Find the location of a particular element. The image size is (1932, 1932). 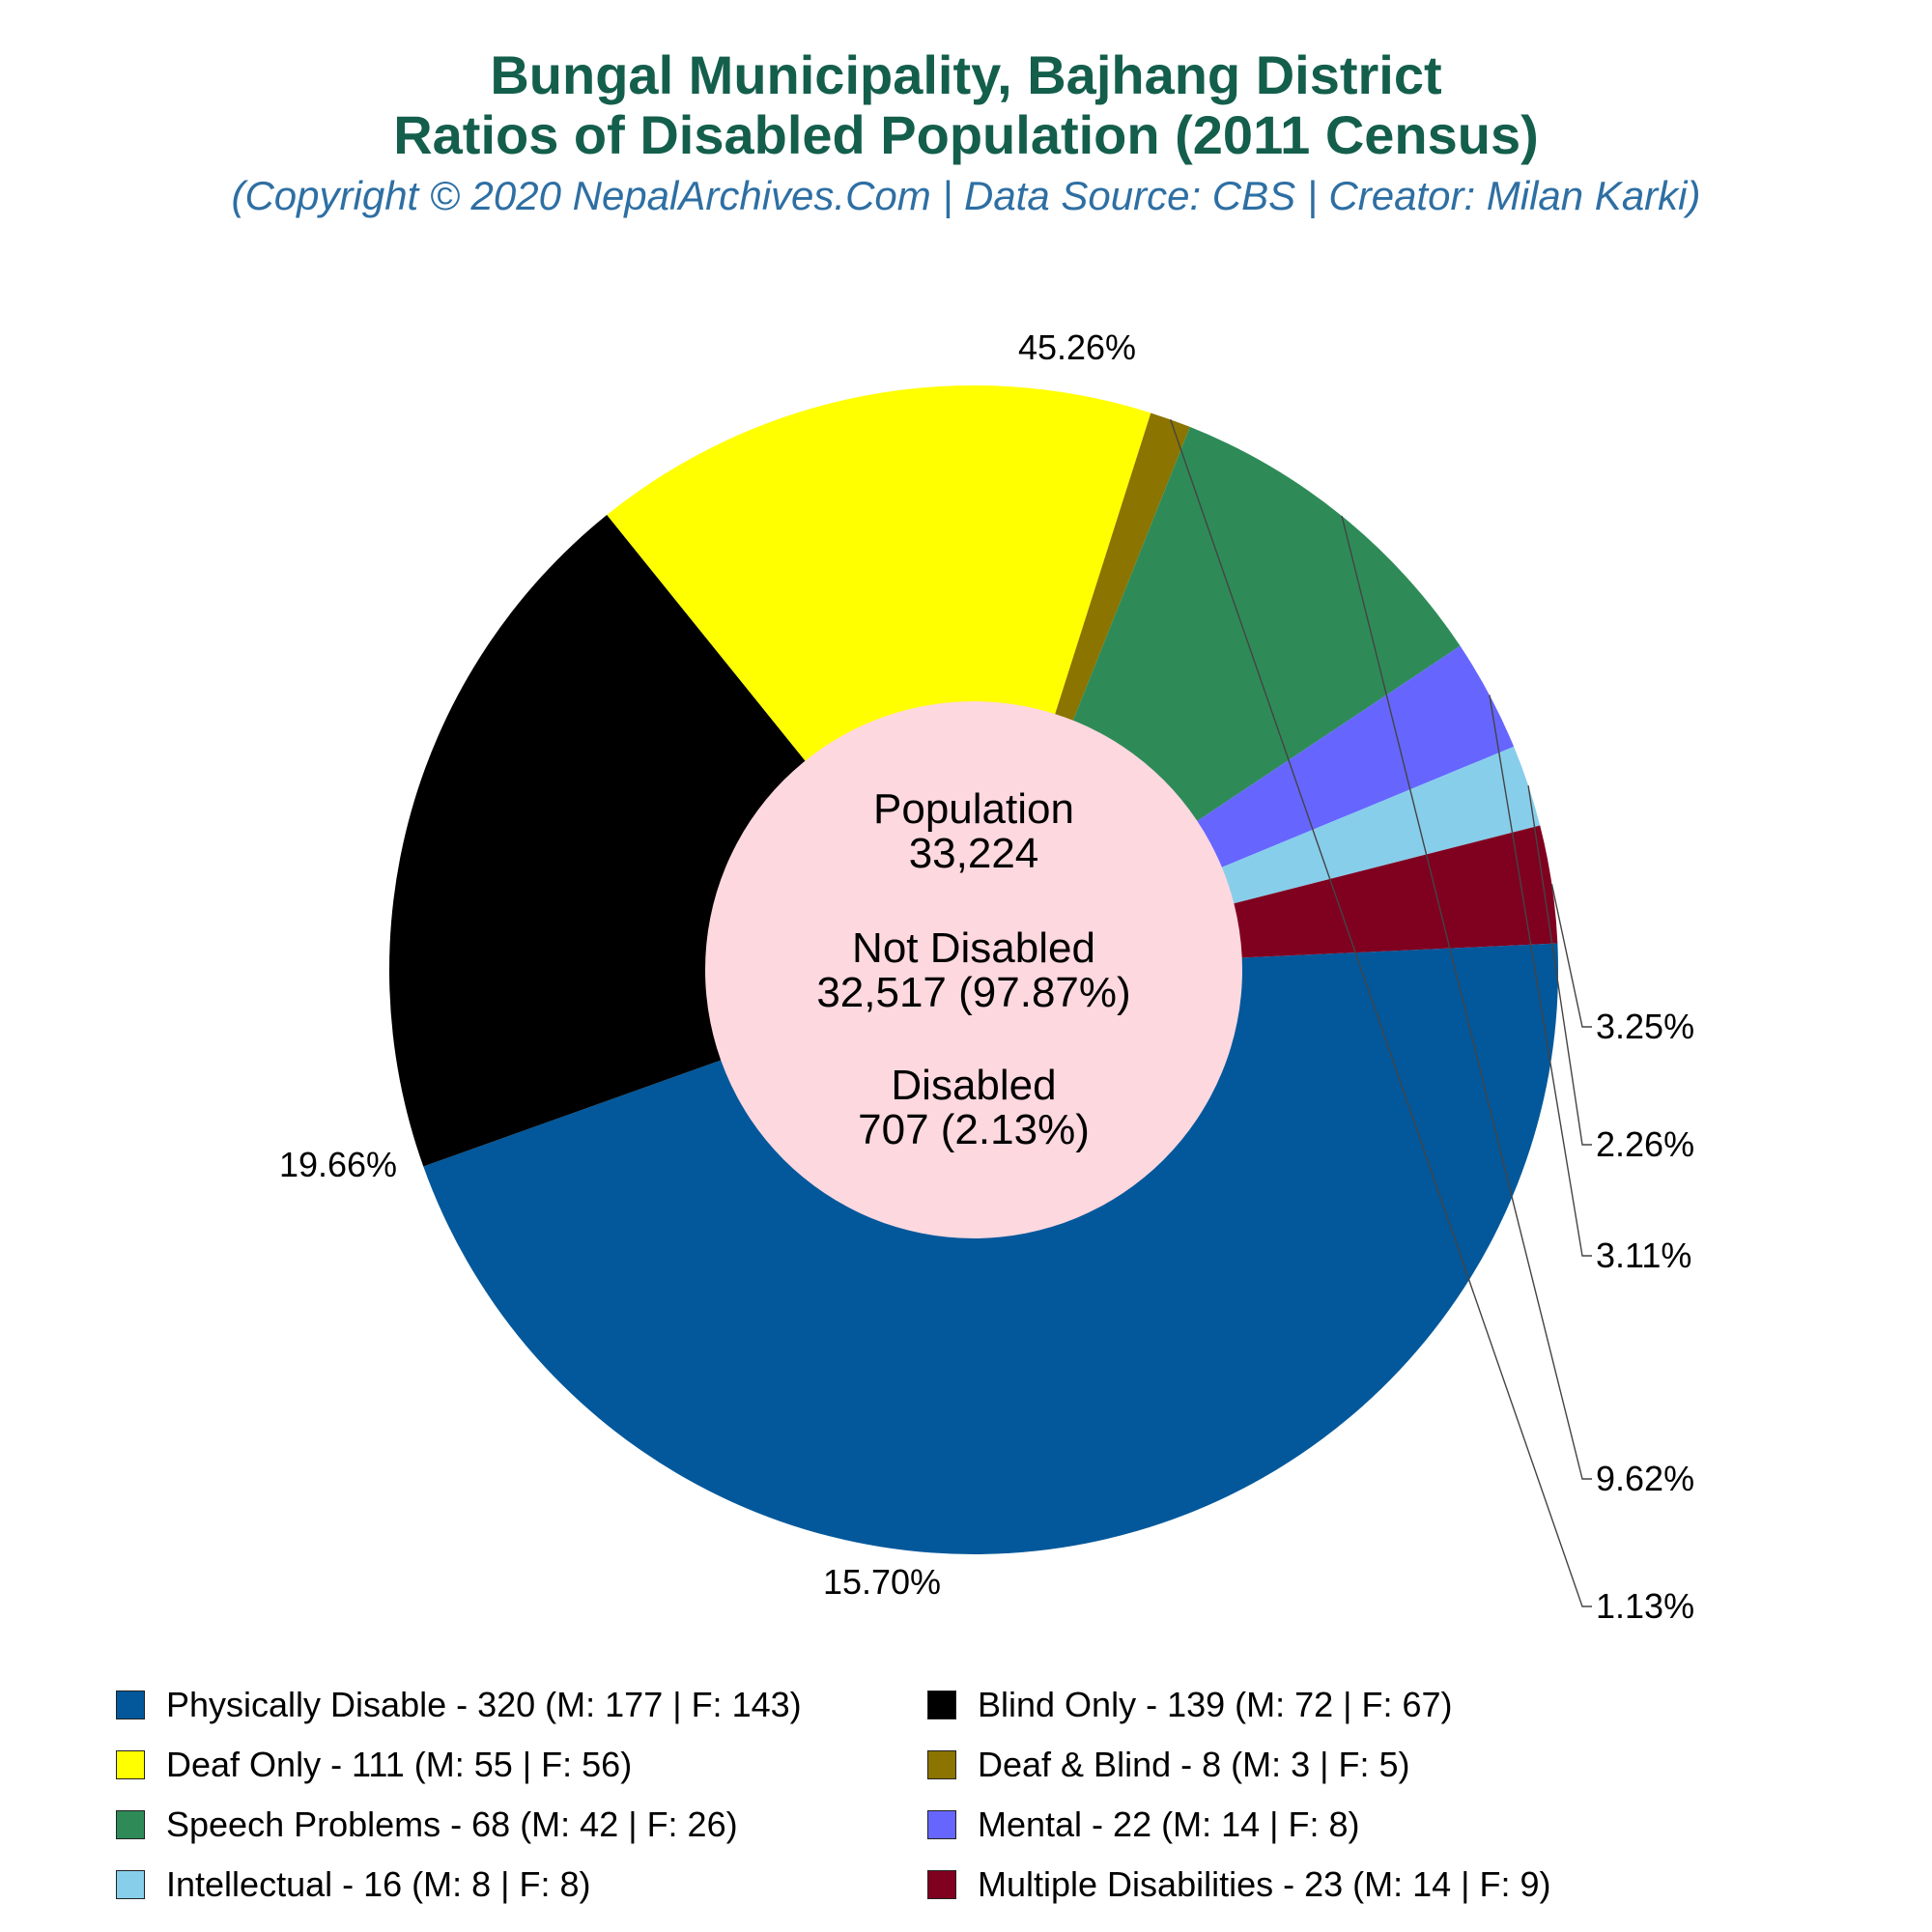

legend-label: Intellectual - 16 (M: 8 | F: 8) is located at coordinates (378, 1884).